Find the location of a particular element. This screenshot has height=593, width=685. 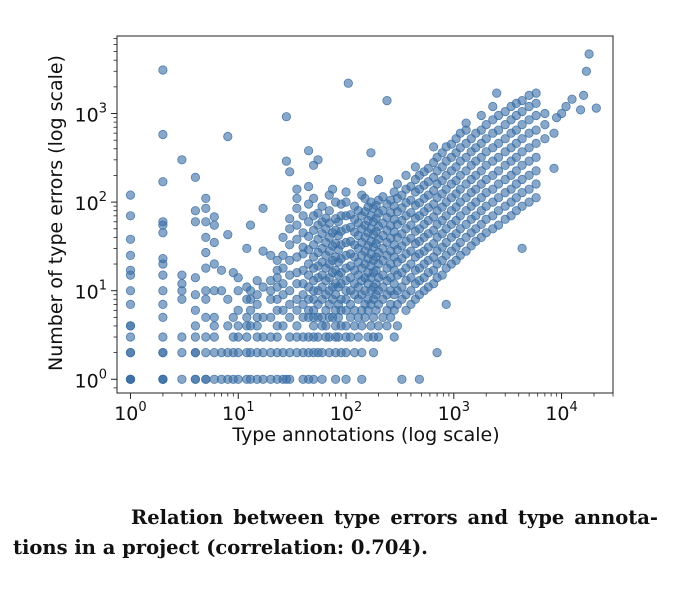

x-tick-label: 100 is located at coordinates (130, 412).